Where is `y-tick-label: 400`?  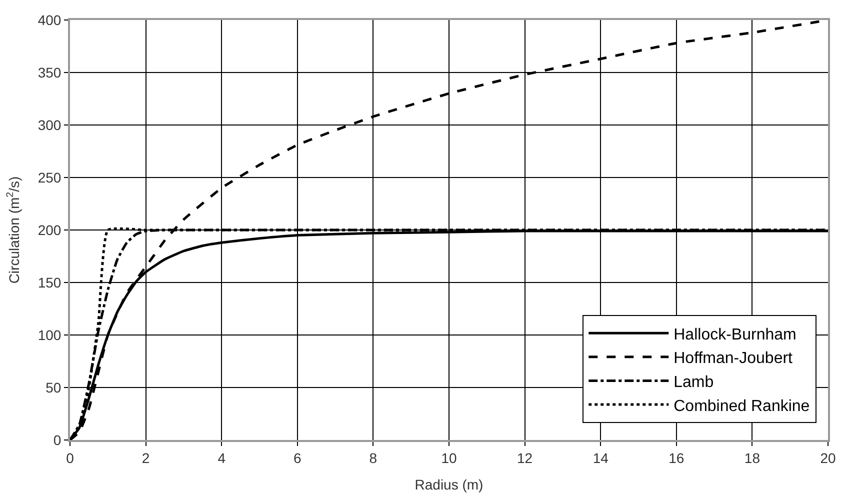
y-tick-label: 400 is located at coordinates (50, 20).